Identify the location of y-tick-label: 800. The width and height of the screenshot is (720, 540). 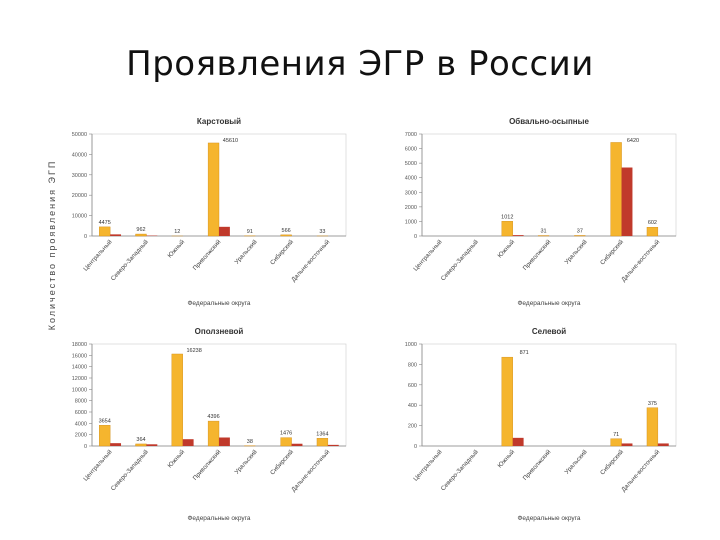
(412, 365).